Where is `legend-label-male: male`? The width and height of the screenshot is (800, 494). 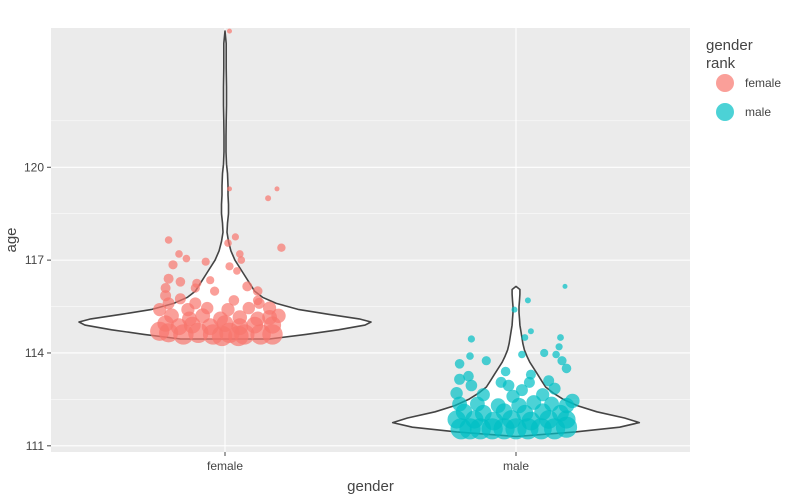 legend-label-male: male is located at coordinates (758, 112).